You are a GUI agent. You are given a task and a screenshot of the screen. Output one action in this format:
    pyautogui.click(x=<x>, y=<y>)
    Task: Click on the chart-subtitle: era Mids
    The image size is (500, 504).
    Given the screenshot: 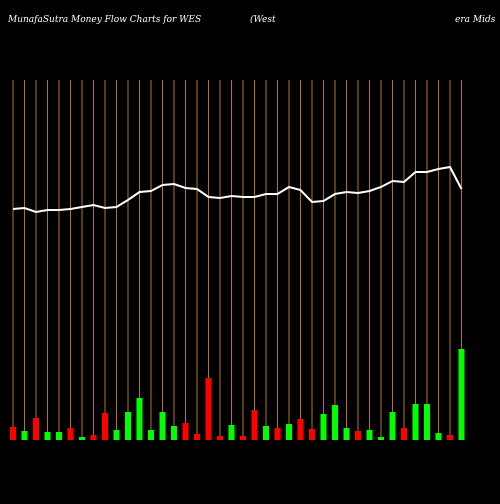 What is the action you would take?
    pyautogui.click(x=475, y=20)
    